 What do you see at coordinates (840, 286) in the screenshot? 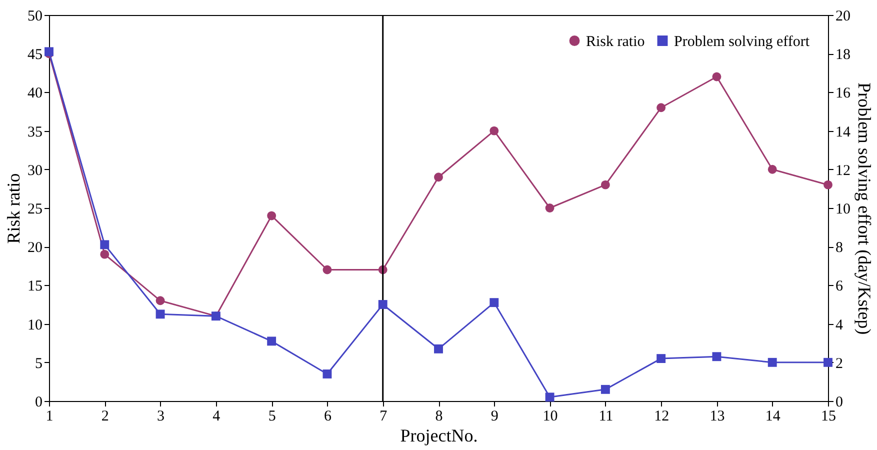
I see `y2-tick-label: 6` at bounding box center [840, 286].